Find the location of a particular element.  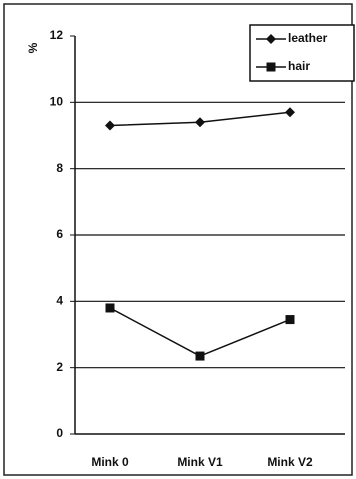

y-tick-label: 12 is located at coordinates (57, 35).